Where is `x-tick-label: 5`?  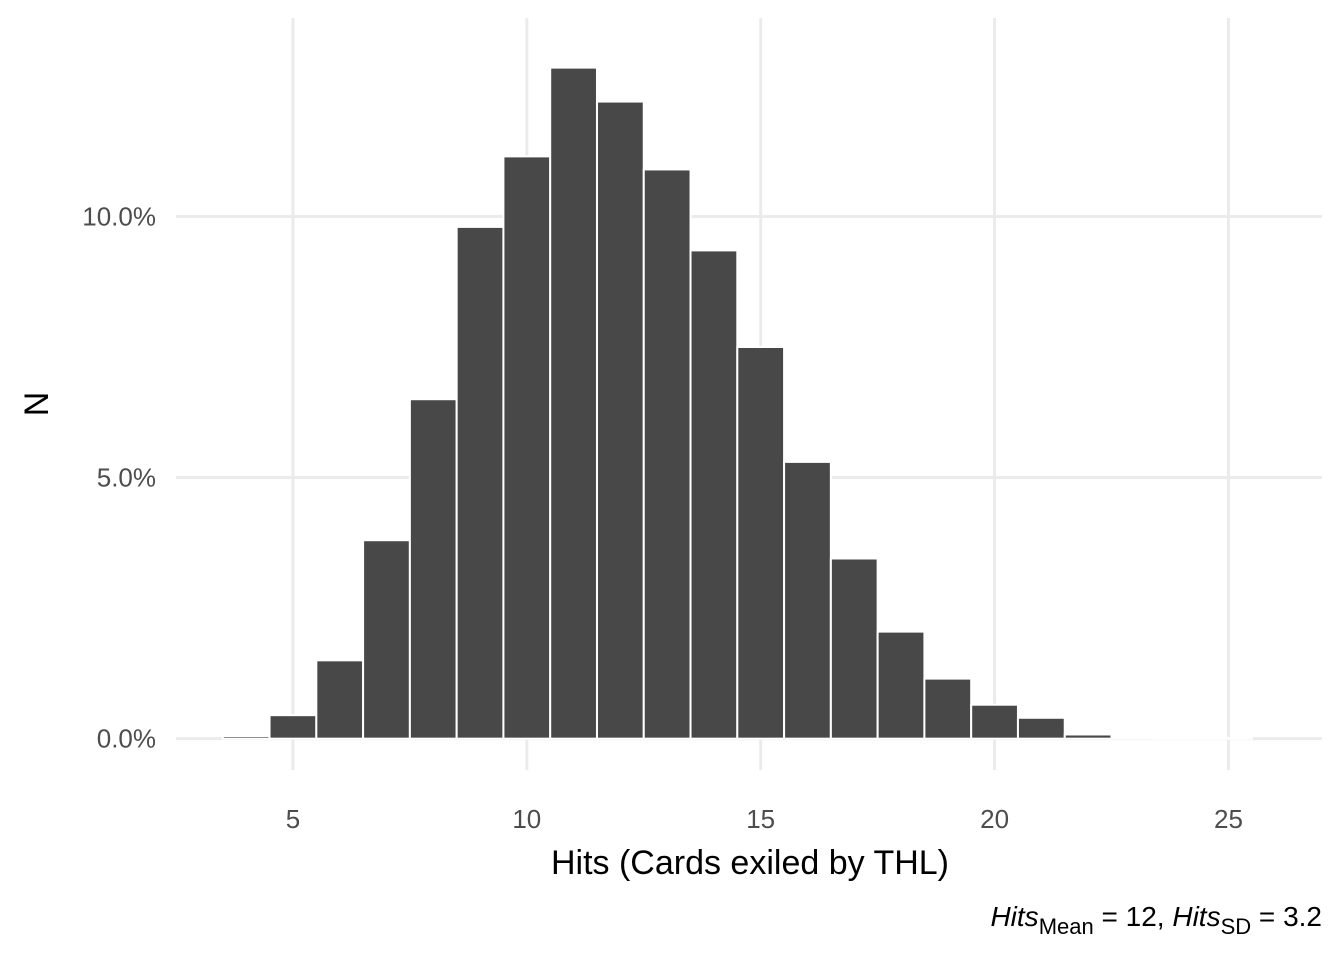 x-tick-label: 5 is located at coordinates (293, 819).